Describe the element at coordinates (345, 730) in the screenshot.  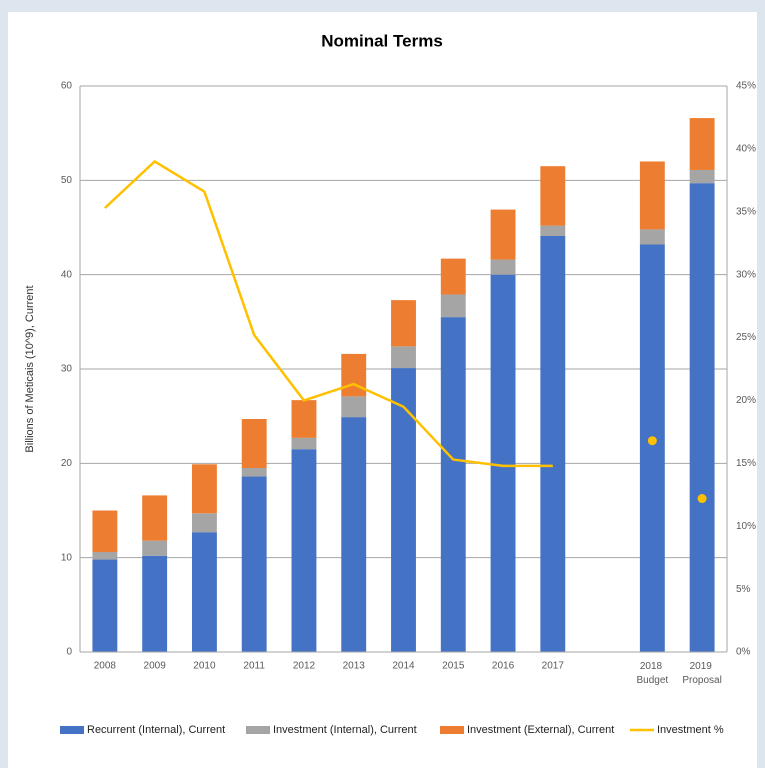
I see `legend-label: Investment (Internal), Current` at that location.